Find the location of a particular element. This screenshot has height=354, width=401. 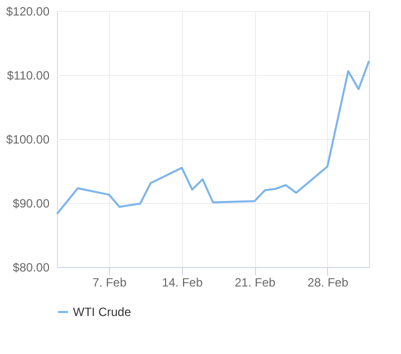

y-tick-label: $80.00 is located at coordinates (31, 267).